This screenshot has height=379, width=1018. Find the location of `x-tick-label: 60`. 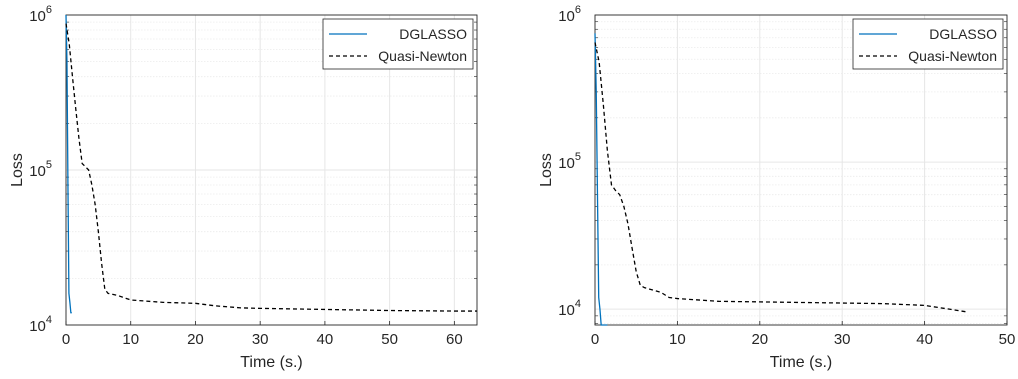

x-tick-label: 60 is located at coordinates (454, 339).